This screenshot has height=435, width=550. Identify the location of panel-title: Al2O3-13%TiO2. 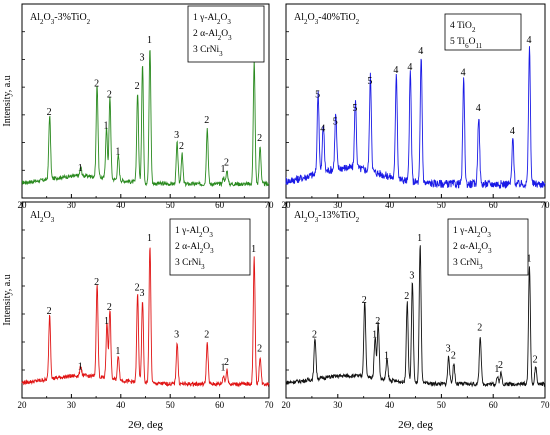
(327, 217).